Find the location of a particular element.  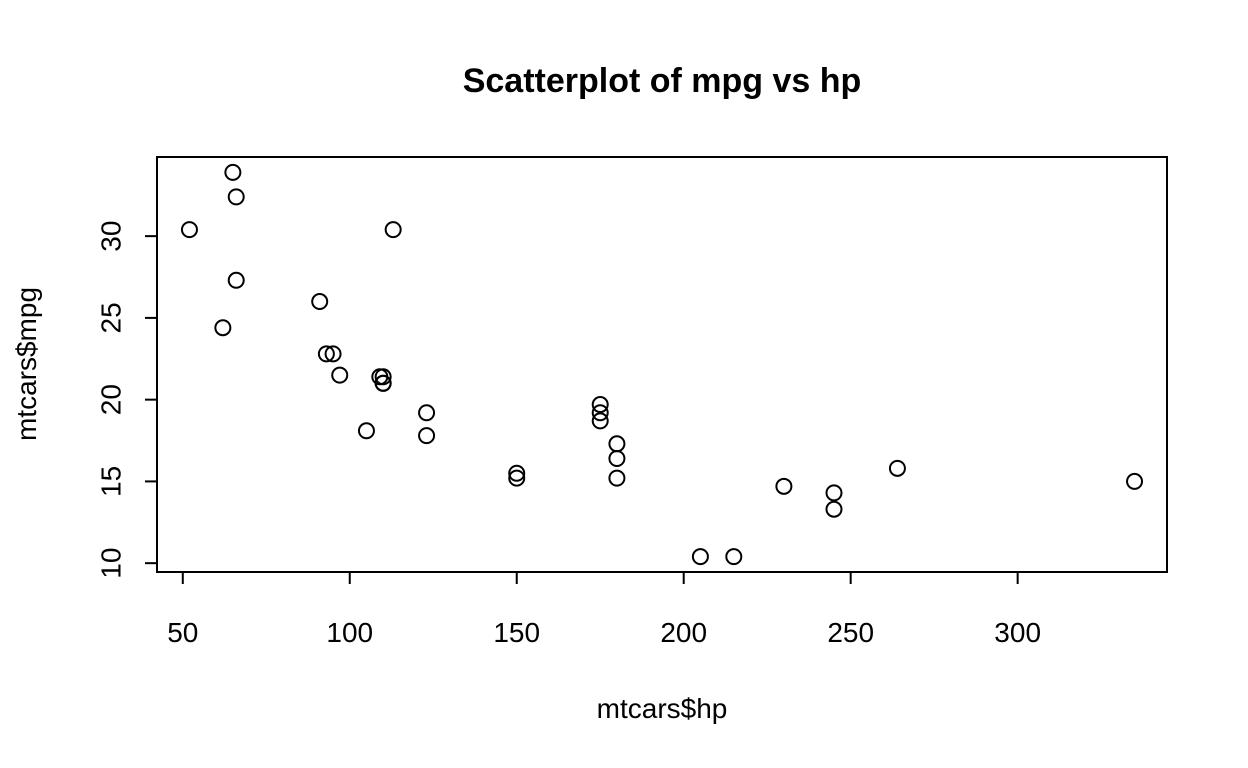

y-tick-label: 30 is located at coordinates (111, 236).